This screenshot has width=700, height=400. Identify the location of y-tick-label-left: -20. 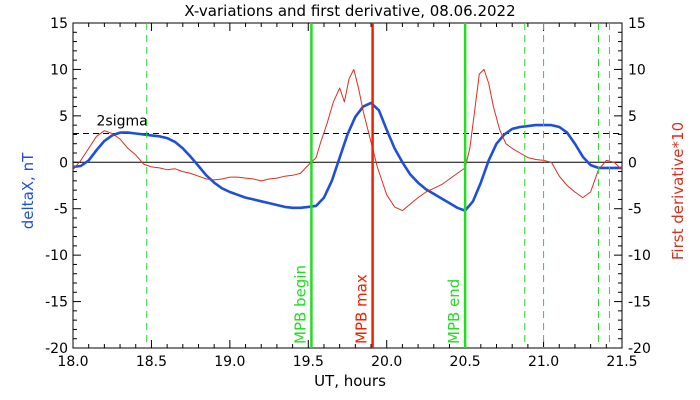
(56, 349).